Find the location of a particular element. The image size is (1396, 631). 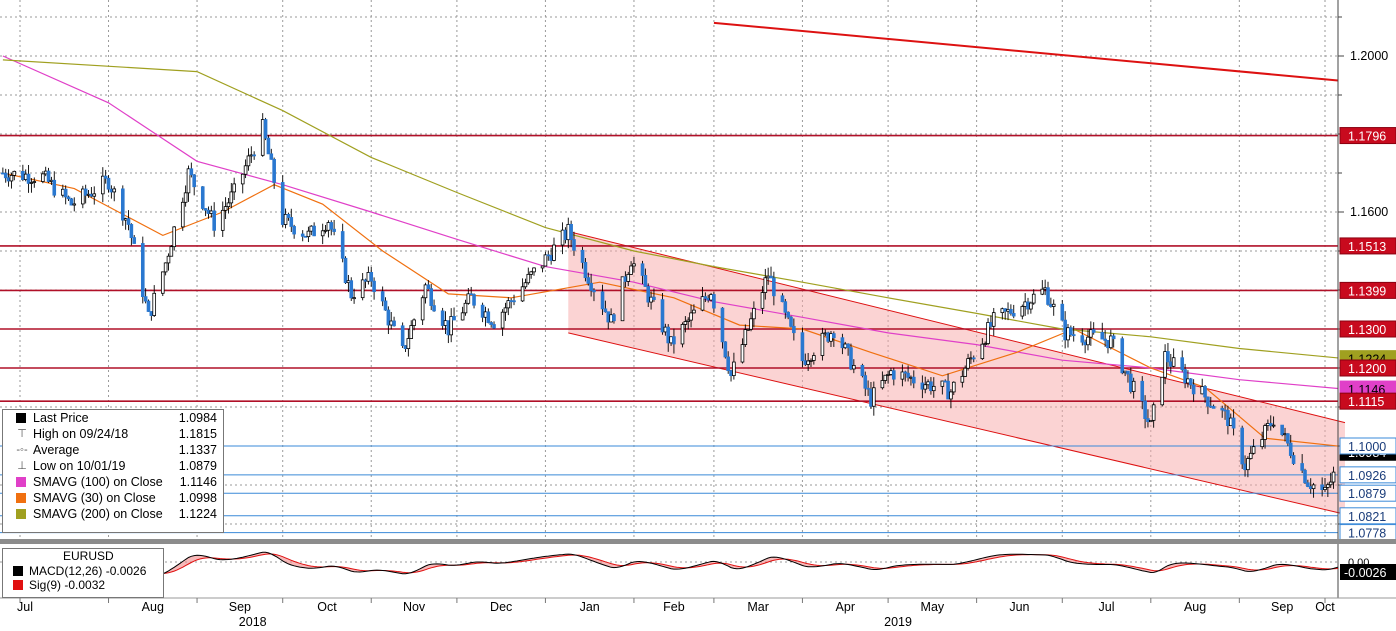

panel-separator is located at coordinates (698, 541).